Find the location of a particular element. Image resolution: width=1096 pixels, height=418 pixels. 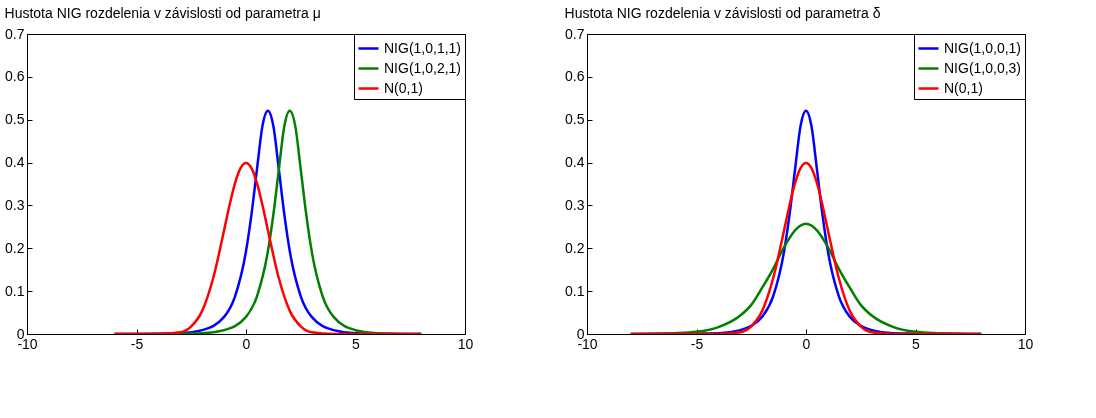

legend-label: NIG(1,0,0,3) is located at coordinates (983, 67).